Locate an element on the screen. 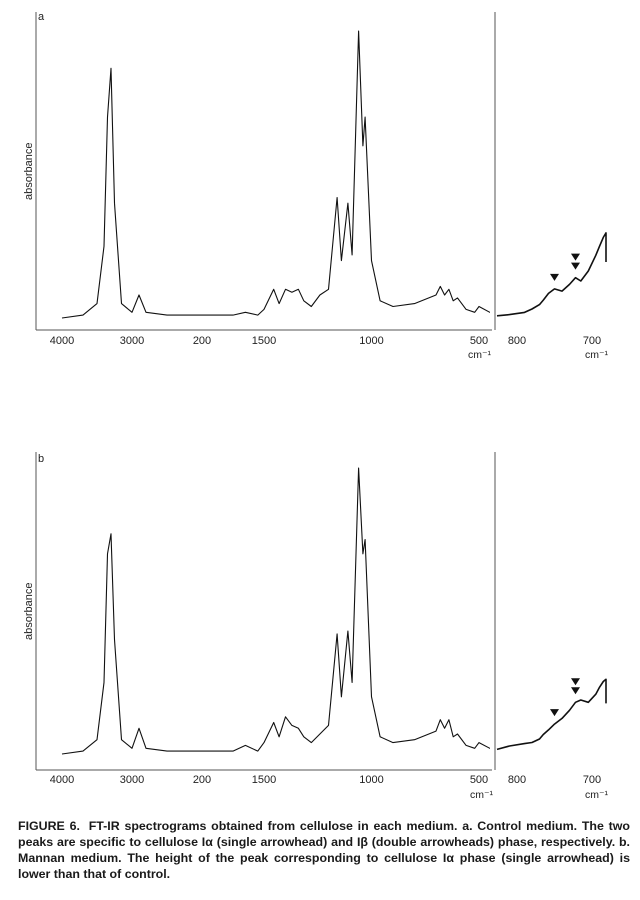 The image size is (640, 900). b-main-tick-label: 500 is located at coordinates (479, 780).